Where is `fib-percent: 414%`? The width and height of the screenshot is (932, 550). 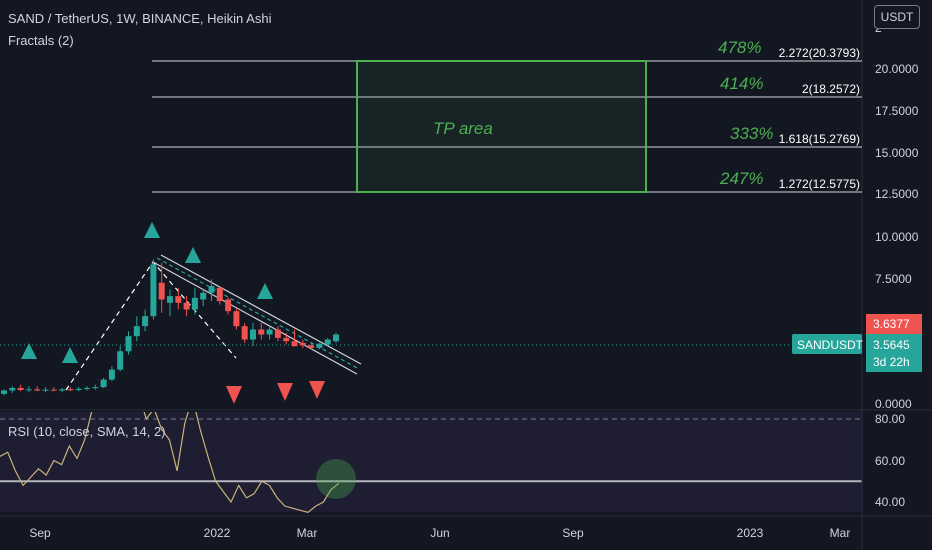
fib-percent: 414% is located at coordinates (741, 83).